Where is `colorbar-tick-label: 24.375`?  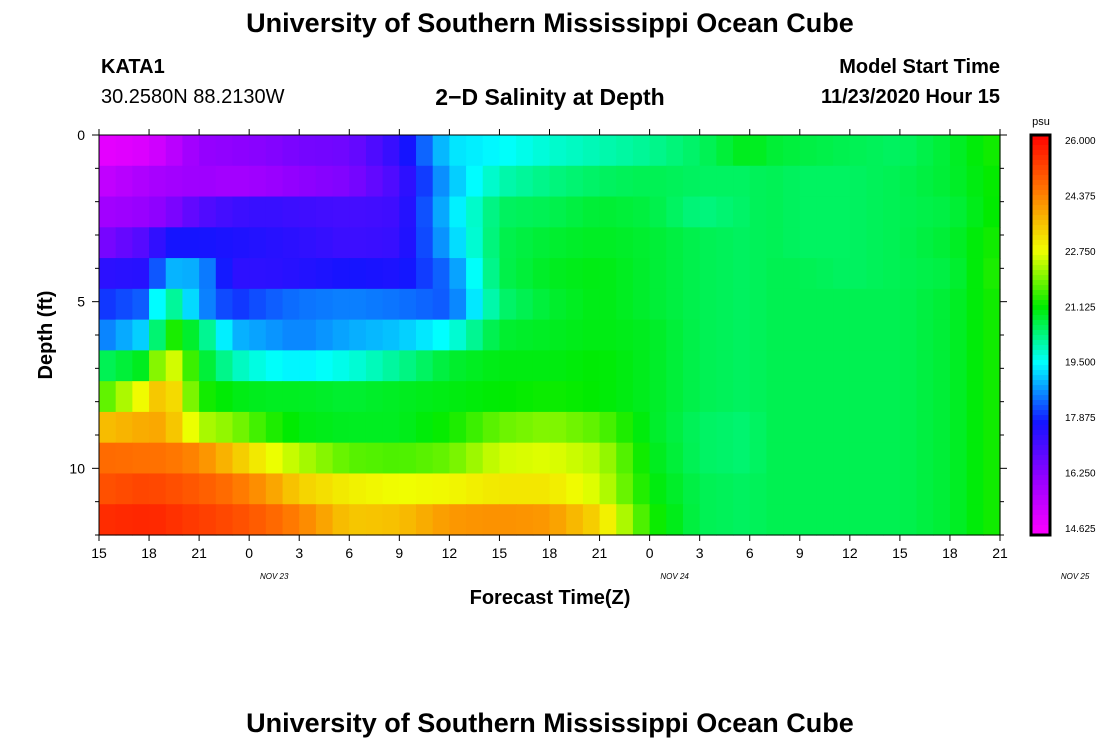
colorbar-tick-label: 24.375 is located at coordinates (1080, 196).